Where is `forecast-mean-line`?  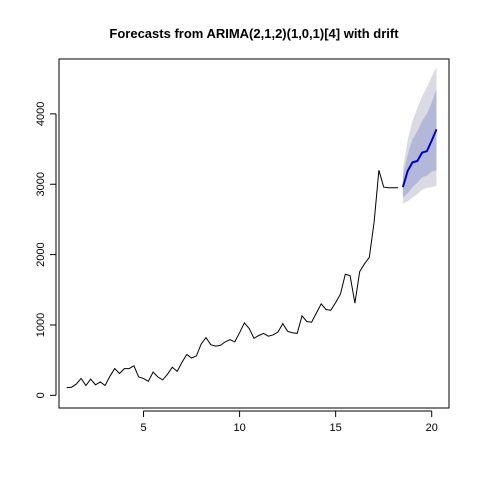
forecast-mean-line is located at coordinates (419, 158).